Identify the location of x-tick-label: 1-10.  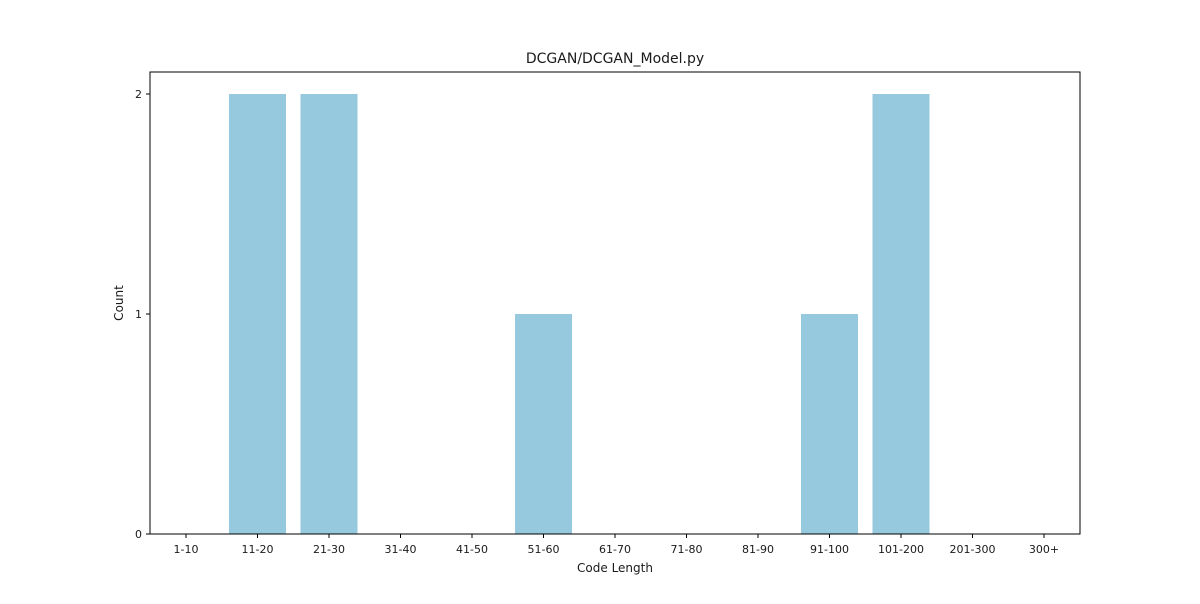
(186, 549).